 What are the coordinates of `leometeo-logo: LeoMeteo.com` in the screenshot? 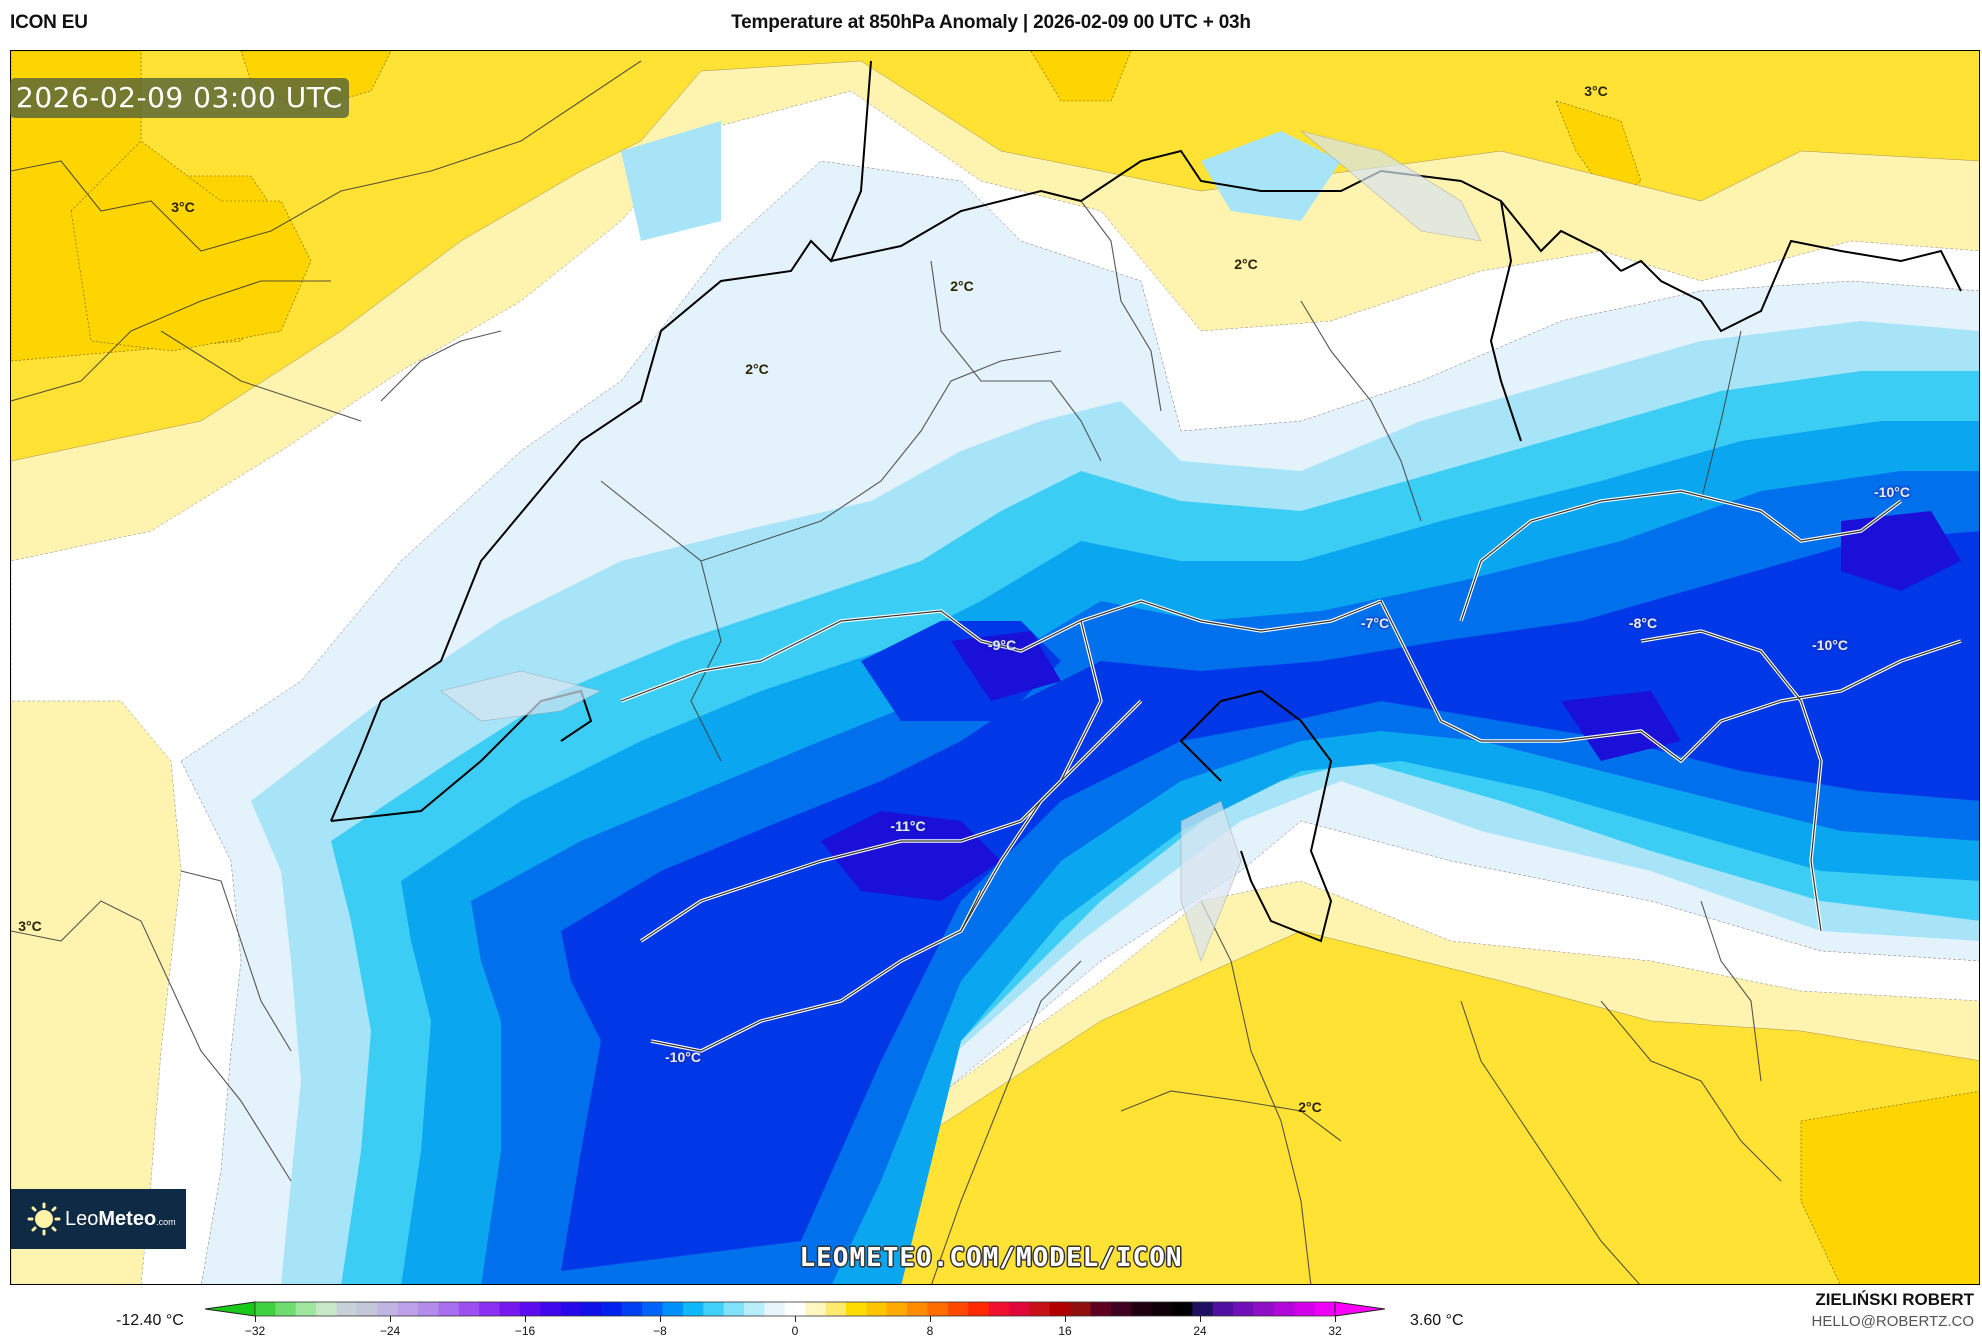 It's located at (98, 1219).